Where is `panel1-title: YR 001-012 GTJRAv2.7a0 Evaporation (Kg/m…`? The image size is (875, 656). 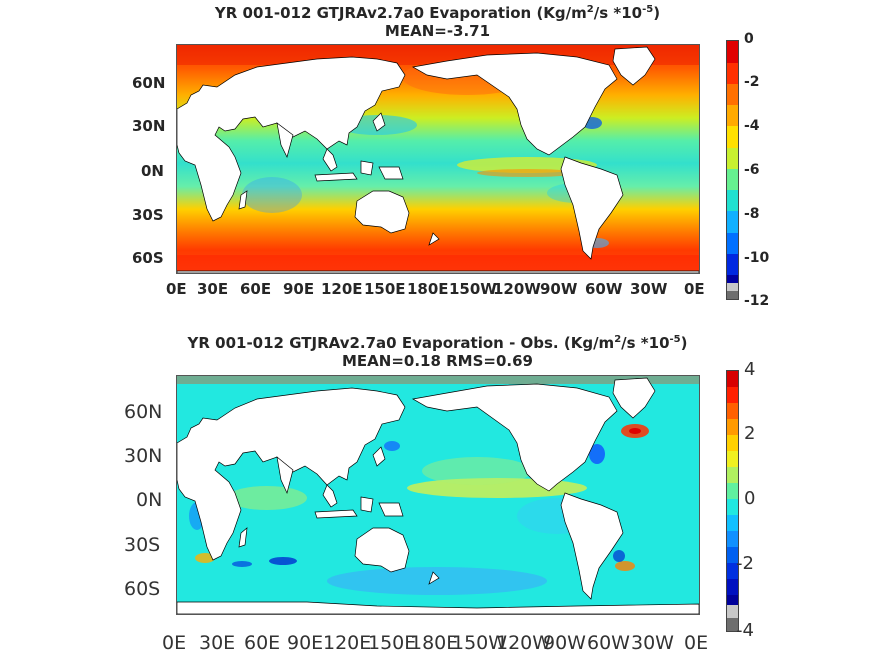 panel1-title: YR 001-012 GTJRAv2.7a0 Evaporation (Kg/m… is located at coordinates (437, 13).